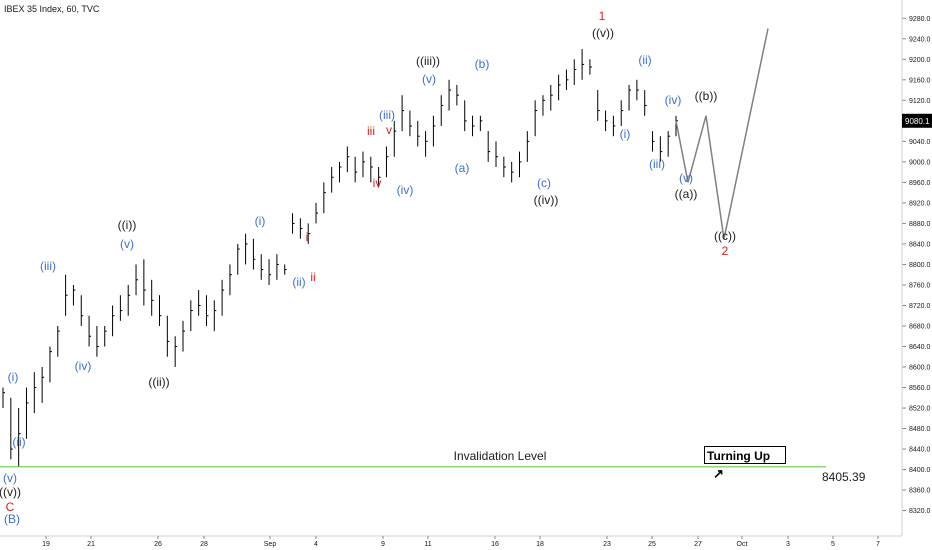 The image size is (932, 550). I want to click on y-tick-label: 8720.0, so click(920, 306).